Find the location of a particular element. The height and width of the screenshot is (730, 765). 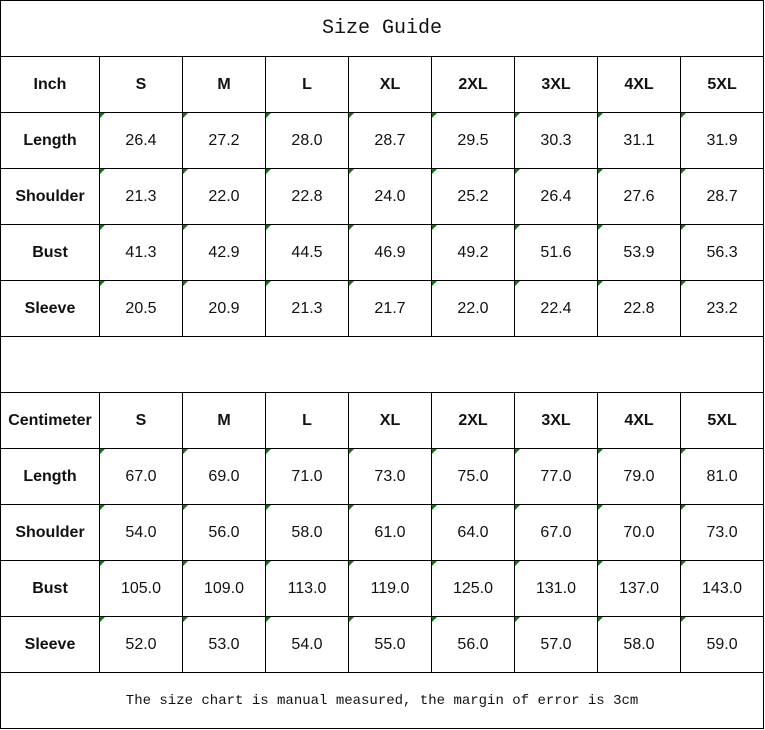

value-cell: 125.0 is located at coordinates (473, 588).